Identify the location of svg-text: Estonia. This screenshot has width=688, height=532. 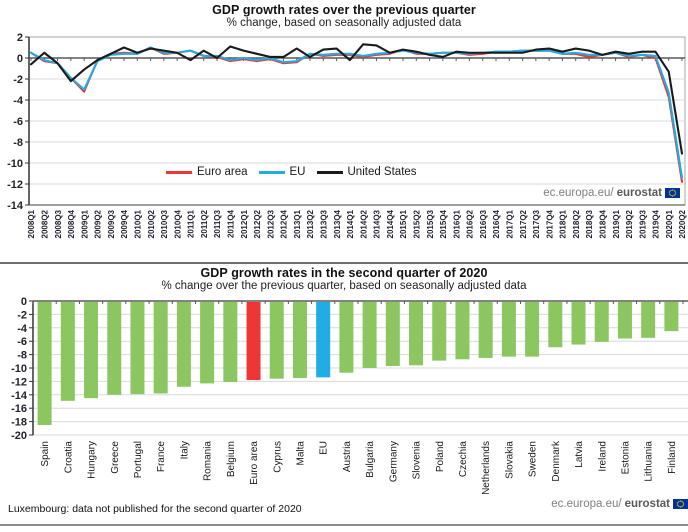
(625, 458).